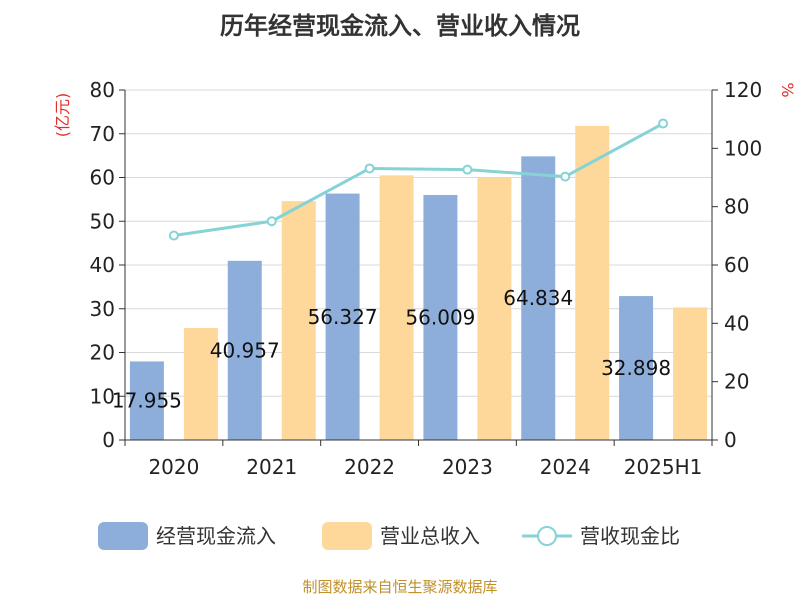  I want to click on legend-revenue-label: 营业总收入, so click(430, 536).